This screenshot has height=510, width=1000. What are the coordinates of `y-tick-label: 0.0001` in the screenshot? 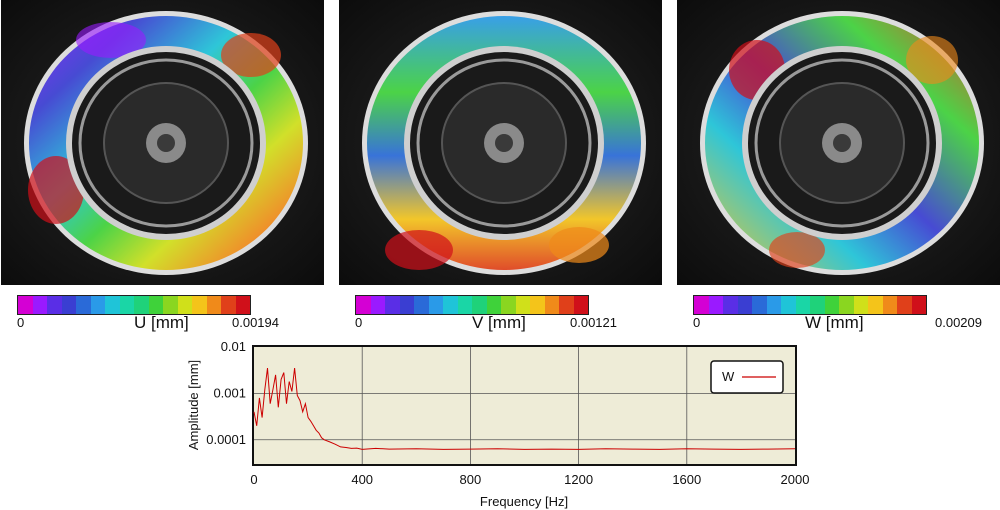 It's located at (226, 439).